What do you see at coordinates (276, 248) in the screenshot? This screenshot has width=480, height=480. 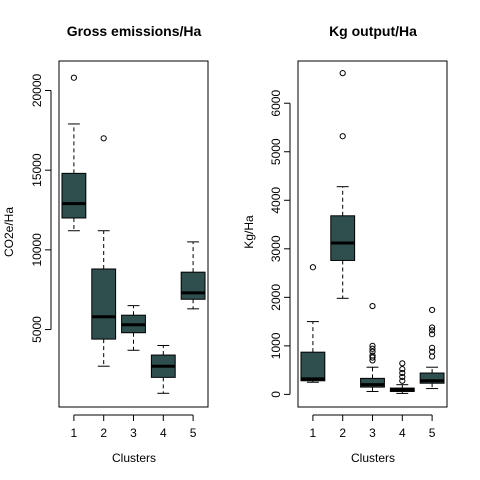 I see `panel-2-y-tick-label: 3000` at bounding box center [276, 248].